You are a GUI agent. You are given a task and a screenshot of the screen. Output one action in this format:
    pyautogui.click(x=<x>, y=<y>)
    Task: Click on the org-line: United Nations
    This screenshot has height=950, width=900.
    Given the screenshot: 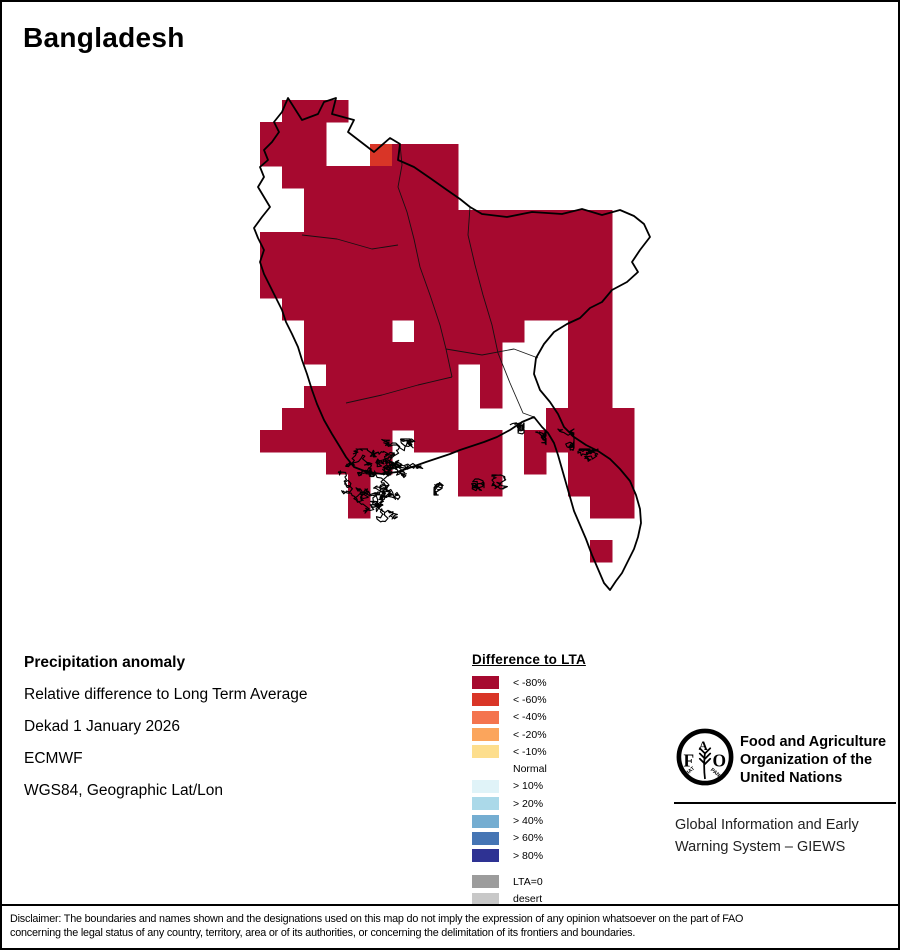 What is the action you would take?
    pyautogui.click(x=791, y=778)
    